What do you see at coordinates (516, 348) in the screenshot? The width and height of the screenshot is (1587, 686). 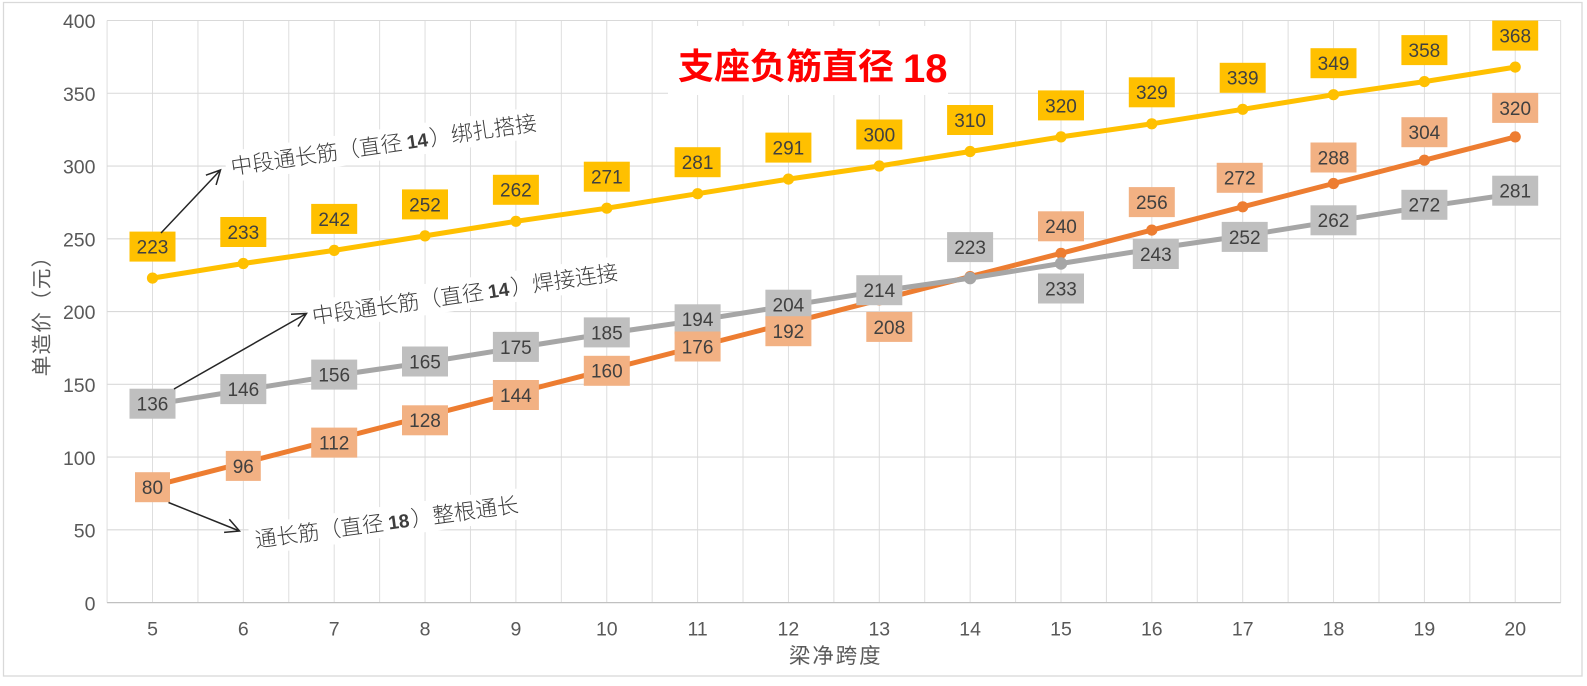 I see `svg-text: 175` at bounding box center [516, 348].